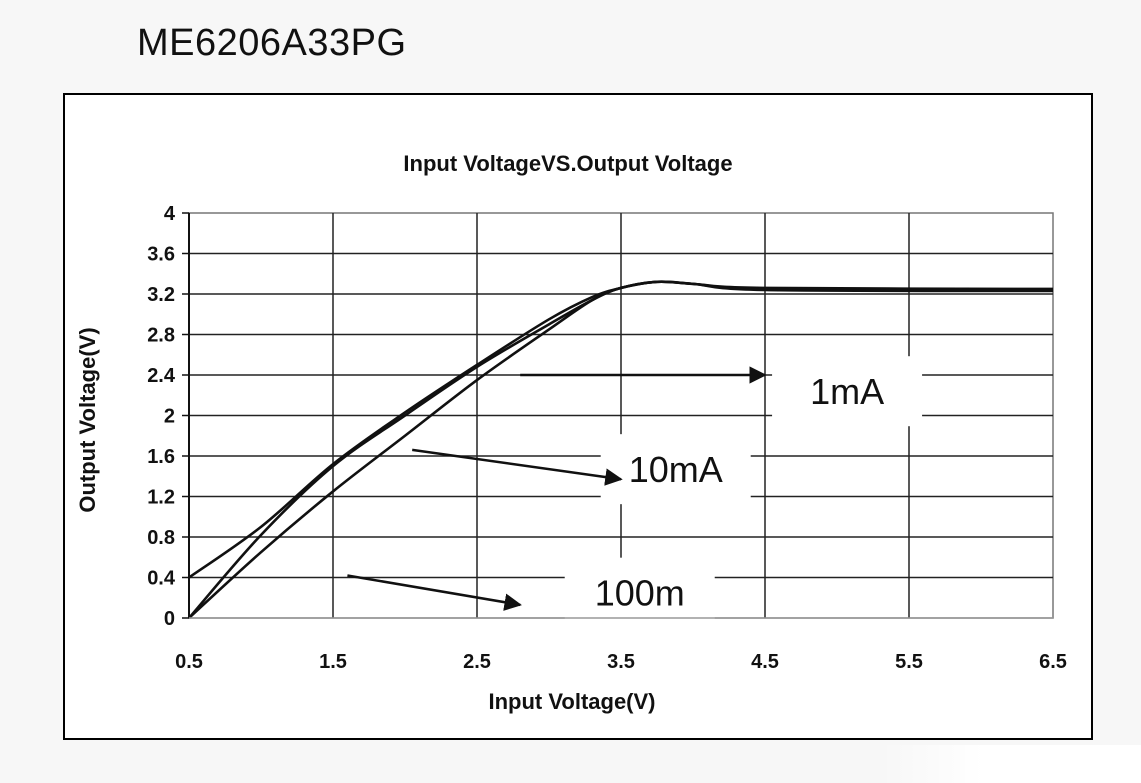 The width and height of the screenshot is (1141, 783). I want to click on y-axis-label: Output Voltage(V), so click(87, 419).